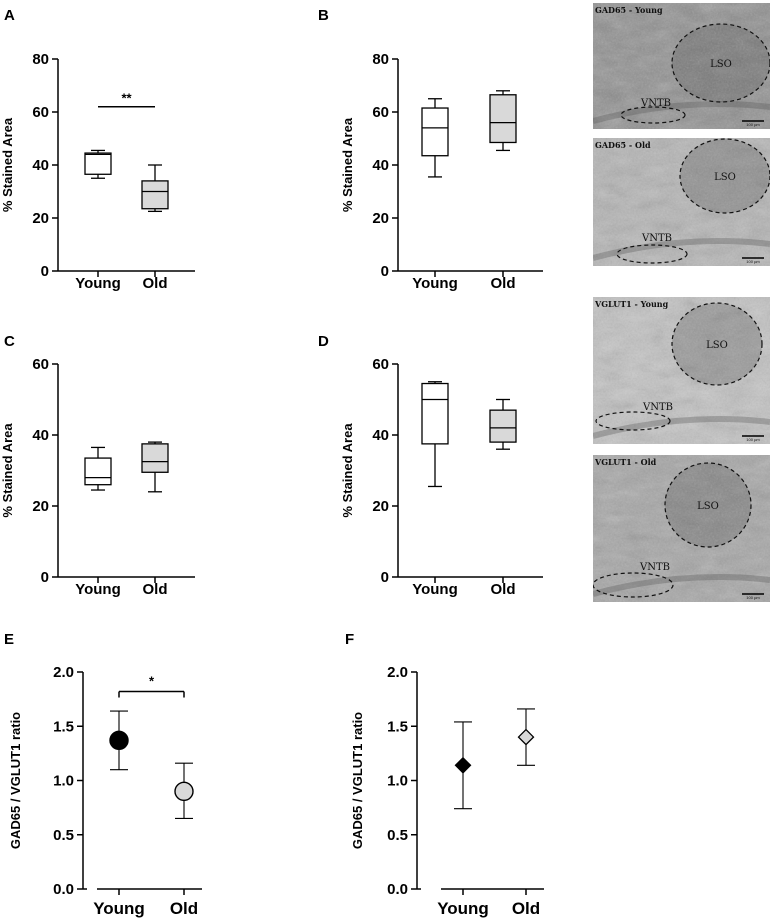 This screenshot has width=774, height=923. I want to click on micrograph-vglut1-young: VGLUT1 - Young LSO VNTB 100 µm, so click(681, 370).